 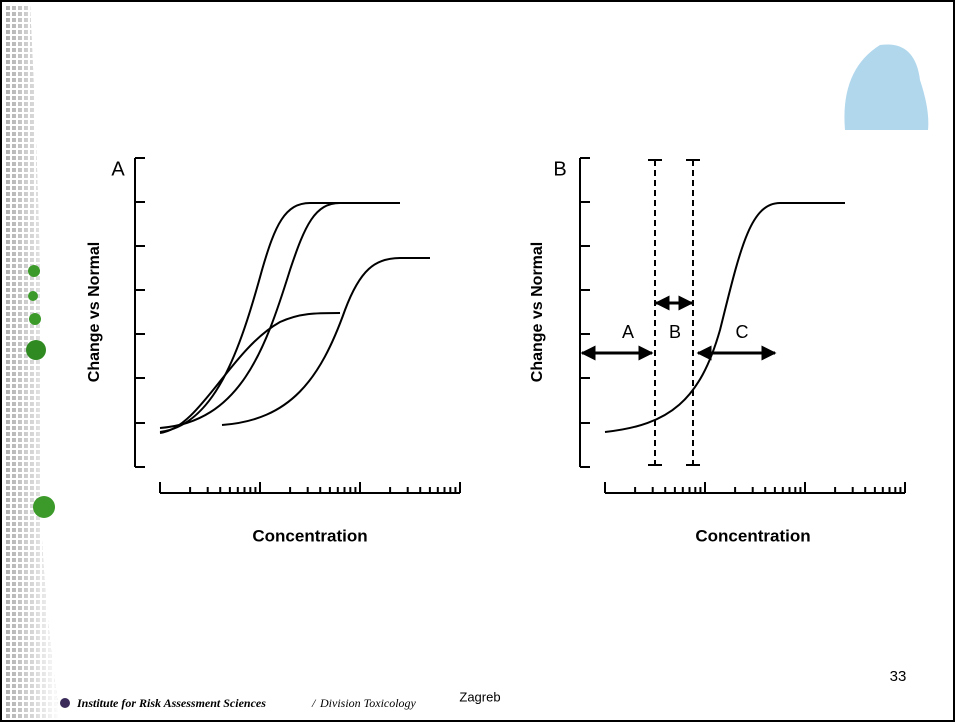 I want to click on panel-label: A, so click(x=118, y=169).